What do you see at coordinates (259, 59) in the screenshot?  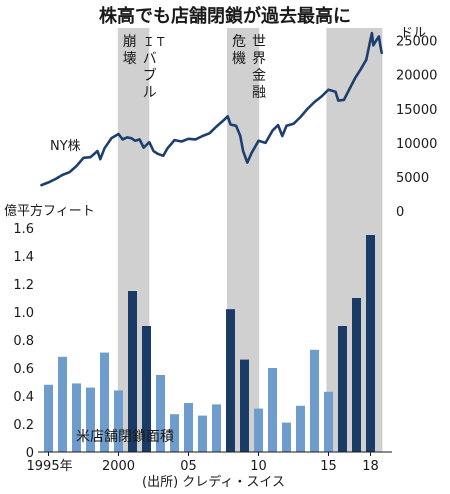 I see `period-label-char: 界` at bounding box center [259, 59].